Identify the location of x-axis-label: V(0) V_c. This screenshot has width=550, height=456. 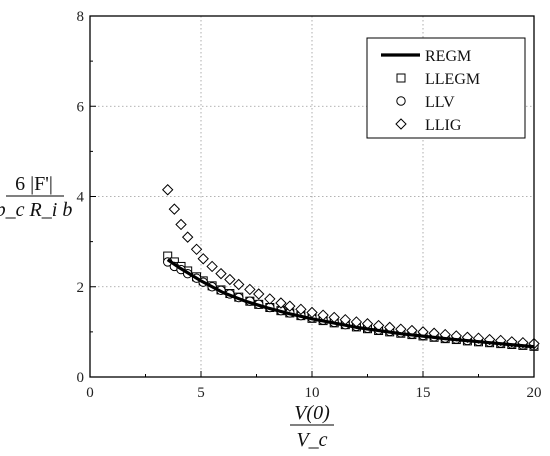
(312, 426).